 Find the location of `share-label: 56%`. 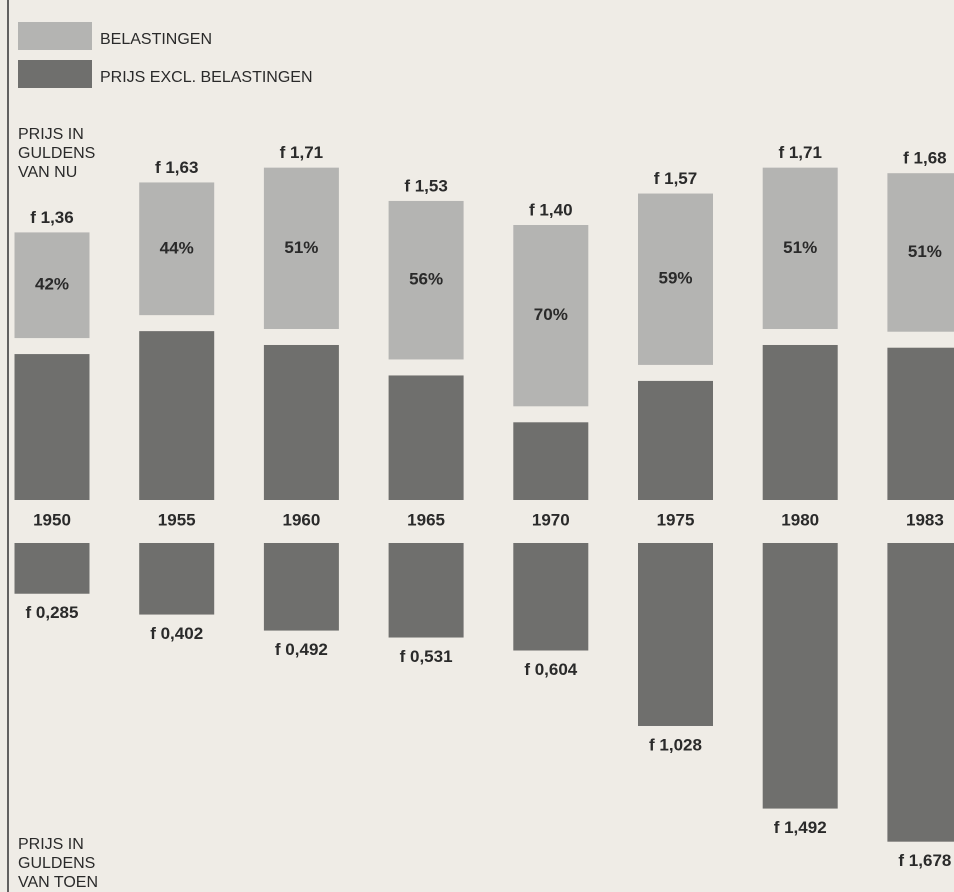

share-label: 56% is located at coordinates (426, 279).